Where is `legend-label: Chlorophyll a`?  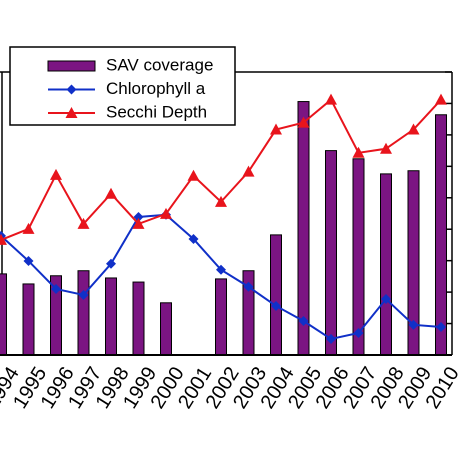
legend-label: Chlorophyll a is located at coordinates (156, 88).